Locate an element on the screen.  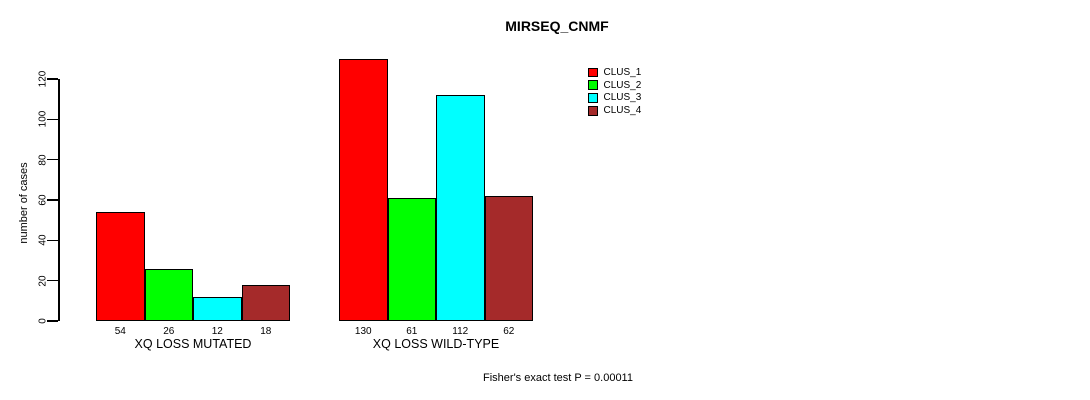
y-tick-label: 60 is located at coordinates (43, 200).